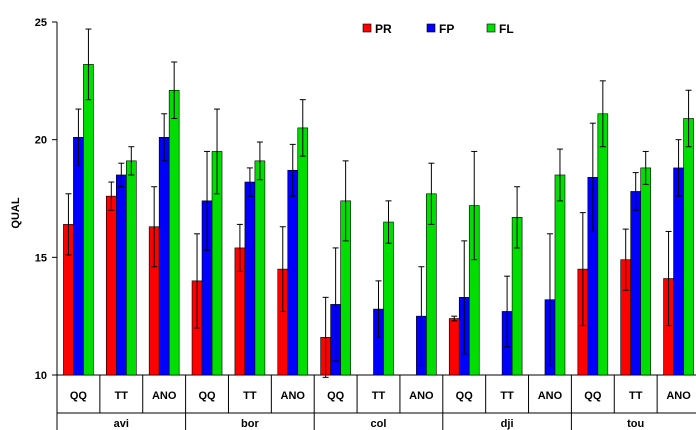  I want to click on x-group-label: col, so click(379, 424).